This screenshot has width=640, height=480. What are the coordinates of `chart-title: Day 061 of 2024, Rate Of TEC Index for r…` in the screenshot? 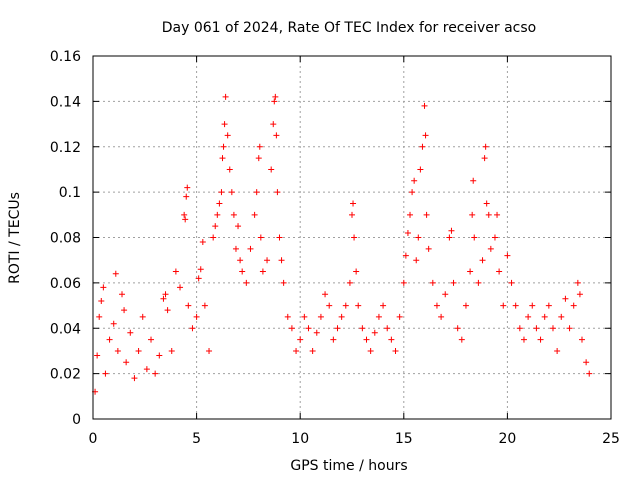 It's located at (349, 28).